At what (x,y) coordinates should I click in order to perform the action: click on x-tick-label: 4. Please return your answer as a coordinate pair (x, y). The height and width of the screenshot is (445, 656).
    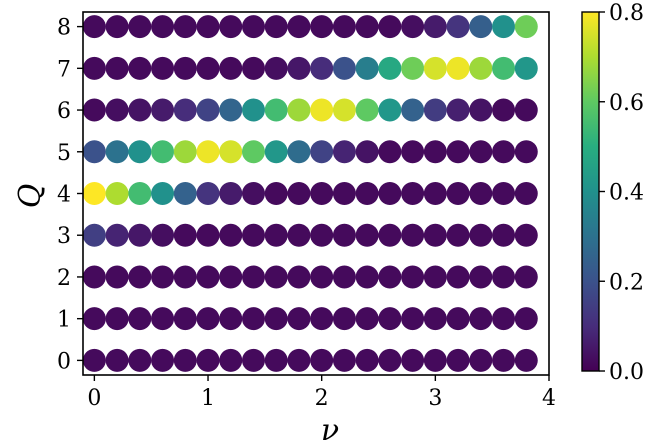
    Looking at the image, I should click on (549, 398).